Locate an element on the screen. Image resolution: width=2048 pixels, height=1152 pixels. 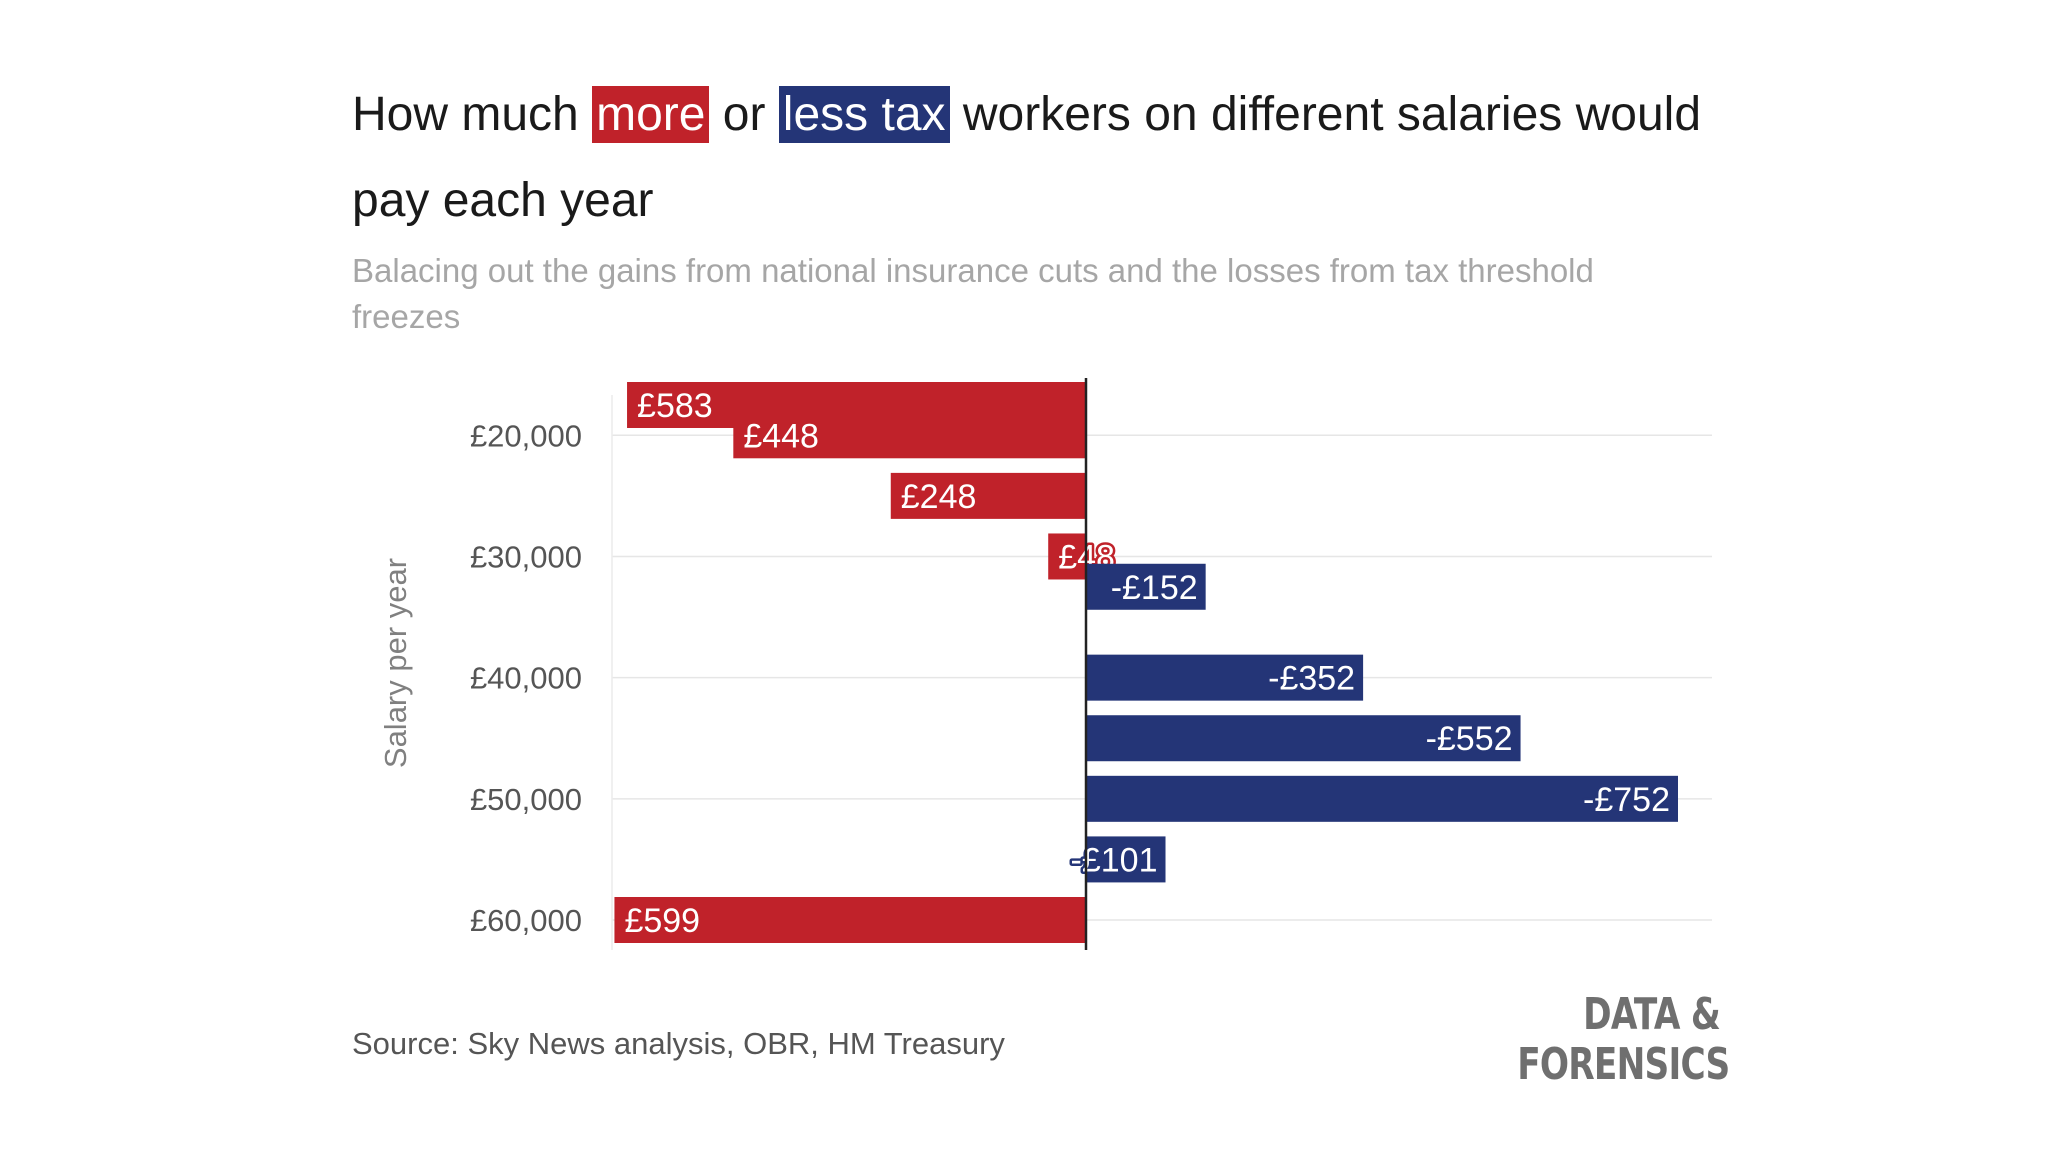
y-axis-title: Salary per year is located at coordinates (395, 663).